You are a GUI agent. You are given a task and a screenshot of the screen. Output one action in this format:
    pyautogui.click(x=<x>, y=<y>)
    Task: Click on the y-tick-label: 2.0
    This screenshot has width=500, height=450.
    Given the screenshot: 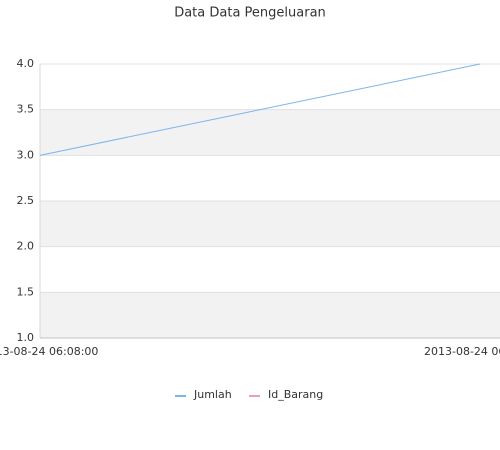 What is the action you would take?
    pyautogui.click(x=26, y=246)
    